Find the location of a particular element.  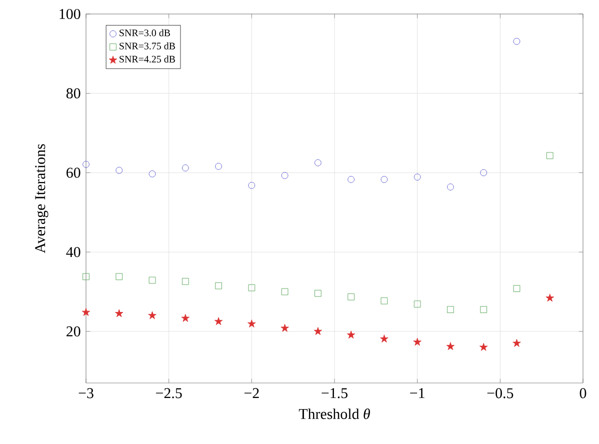

x-tick-label: −2 is located at coordinates (251, 393).